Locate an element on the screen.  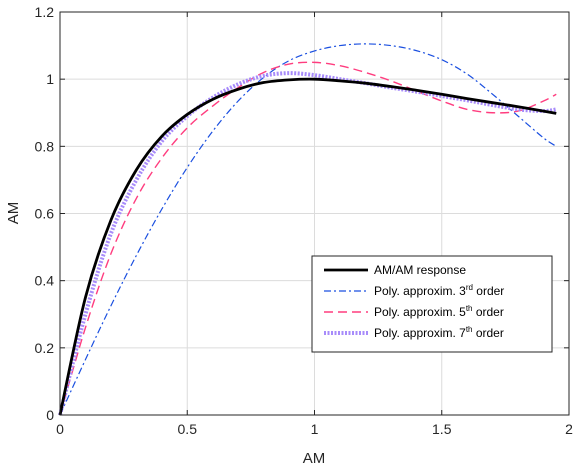
y-tick-label: 0.2 is located at coordinates (45, 348).